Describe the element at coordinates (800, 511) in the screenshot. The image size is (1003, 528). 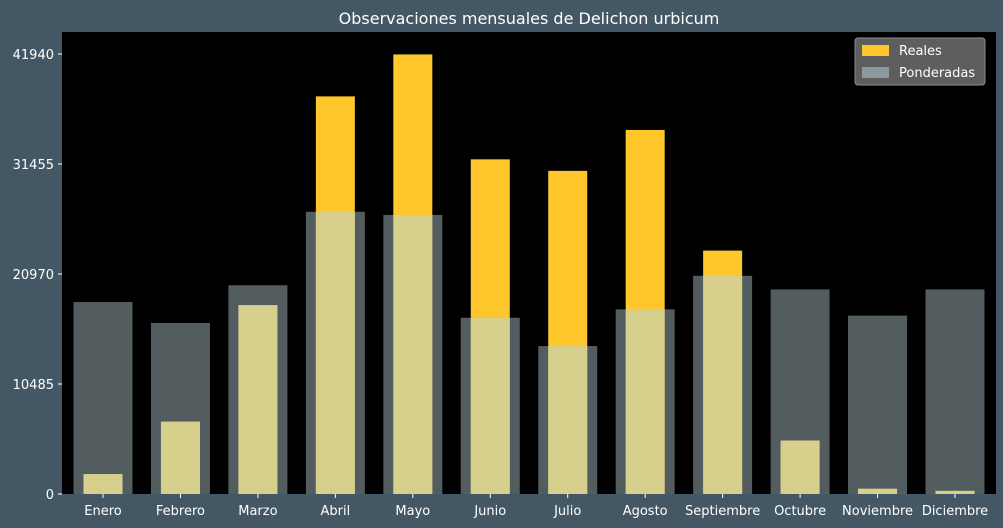
I see `x-tick-label-octubre: Octubre` at that location.